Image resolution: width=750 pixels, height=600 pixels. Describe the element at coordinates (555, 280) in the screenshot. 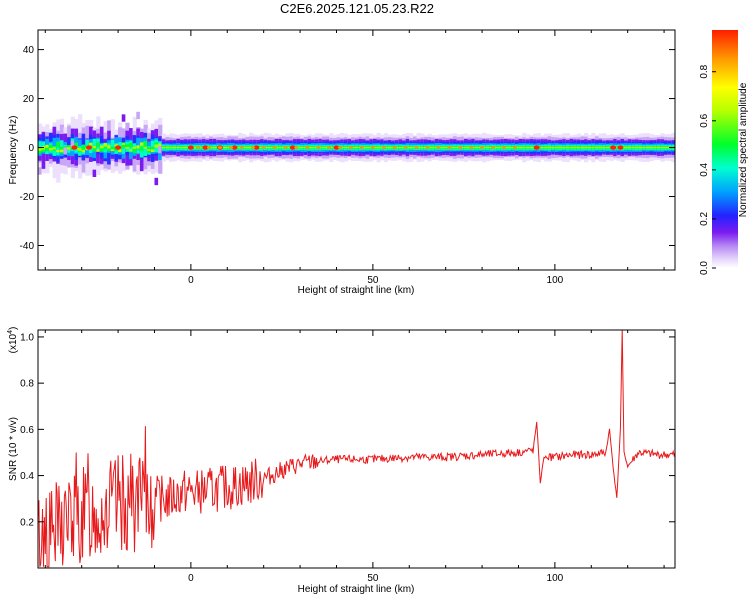

I see `spectrogram-xtick-label: 100` at that location.